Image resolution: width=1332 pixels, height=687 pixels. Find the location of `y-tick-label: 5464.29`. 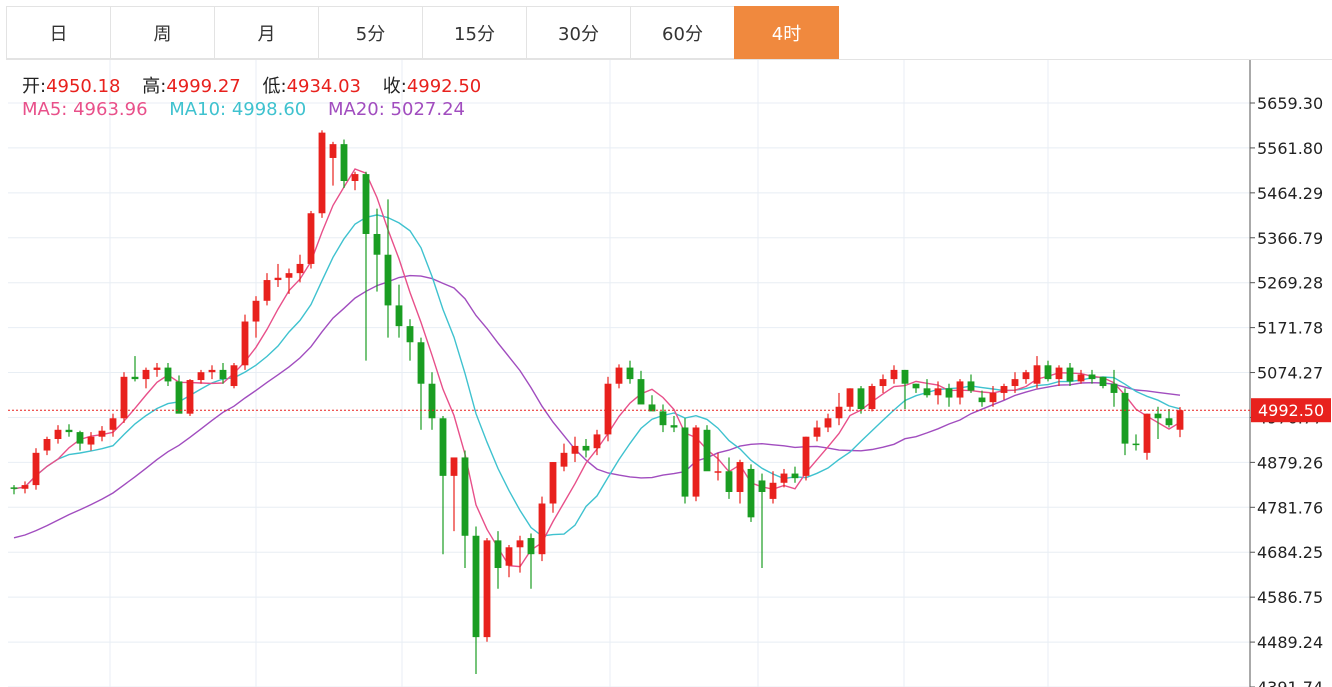

y-tick-label: 5464.29 is located at coordinates (1290, 193).